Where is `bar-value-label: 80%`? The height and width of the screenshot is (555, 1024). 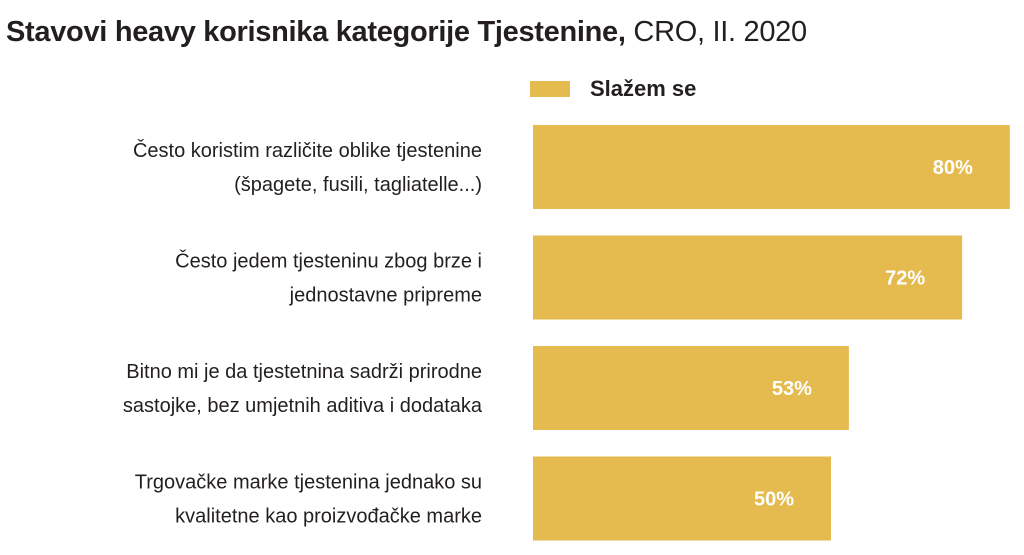
bar-value-label: 80% is located at coordinates (953, 168).